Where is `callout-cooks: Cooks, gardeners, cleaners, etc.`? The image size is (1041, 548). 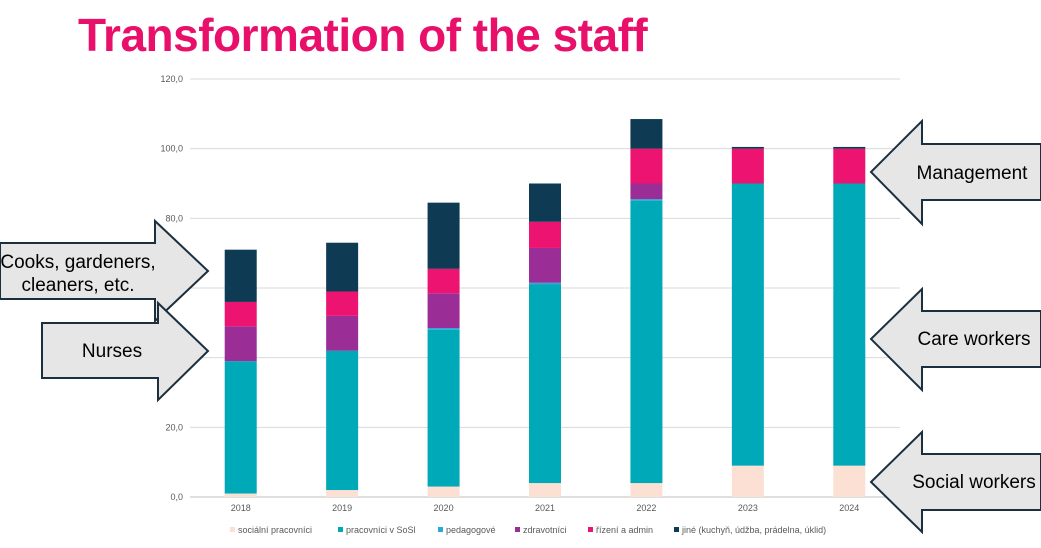 callout-cooks: Cooks, gardeners, cleaners, etc. is located at coordinates (105, 271).